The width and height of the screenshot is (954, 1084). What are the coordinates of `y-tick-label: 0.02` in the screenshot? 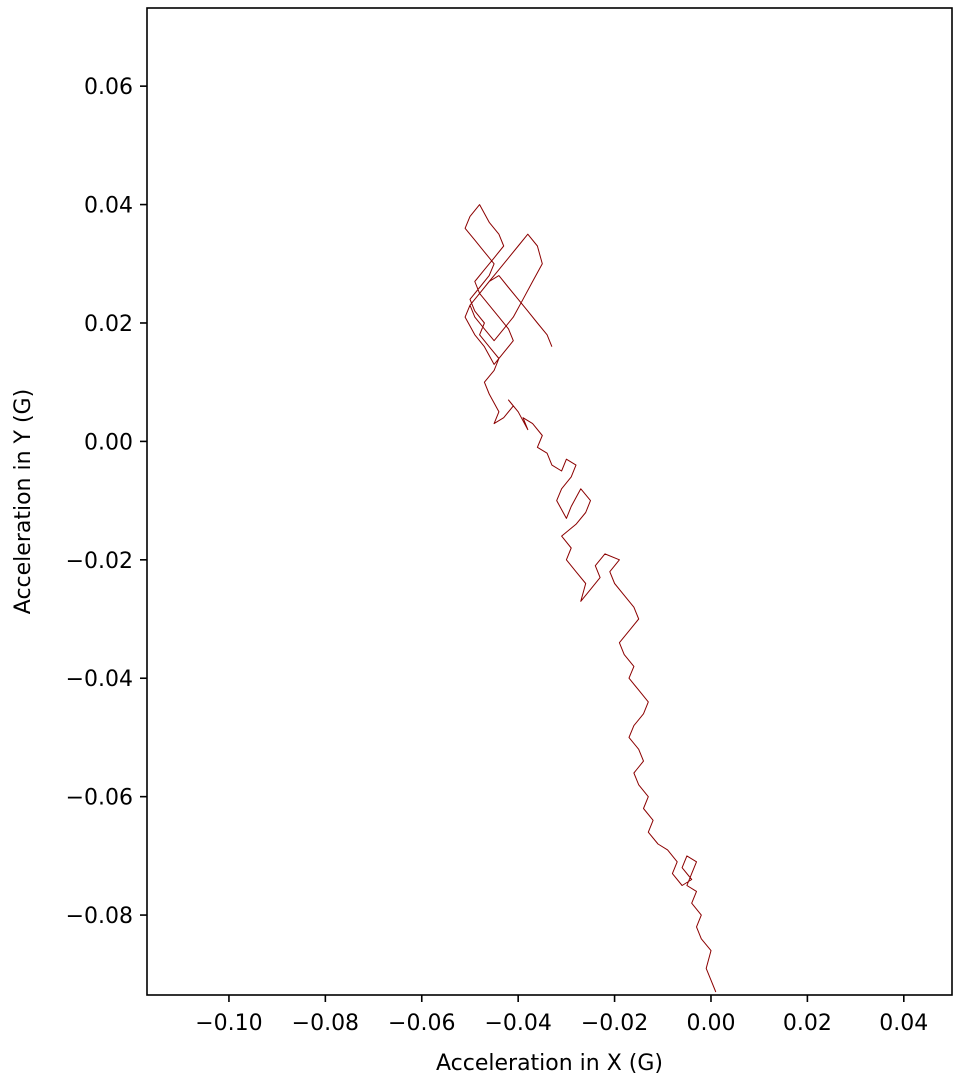 It's located at (108, 324).